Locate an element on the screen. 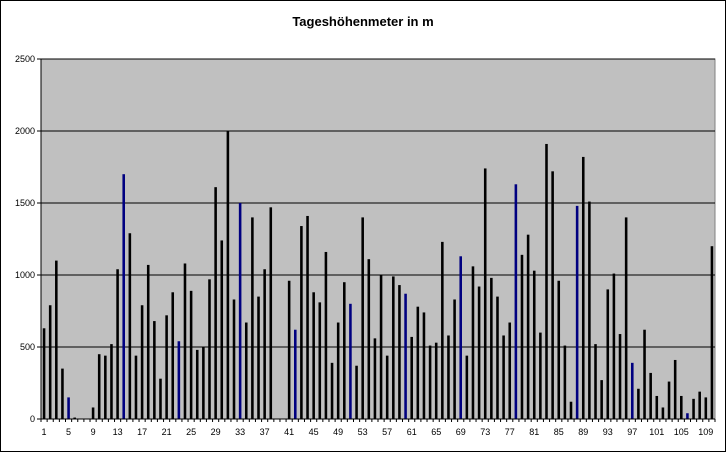  y-tick-label: 0 is located at coordinates (32, 419).